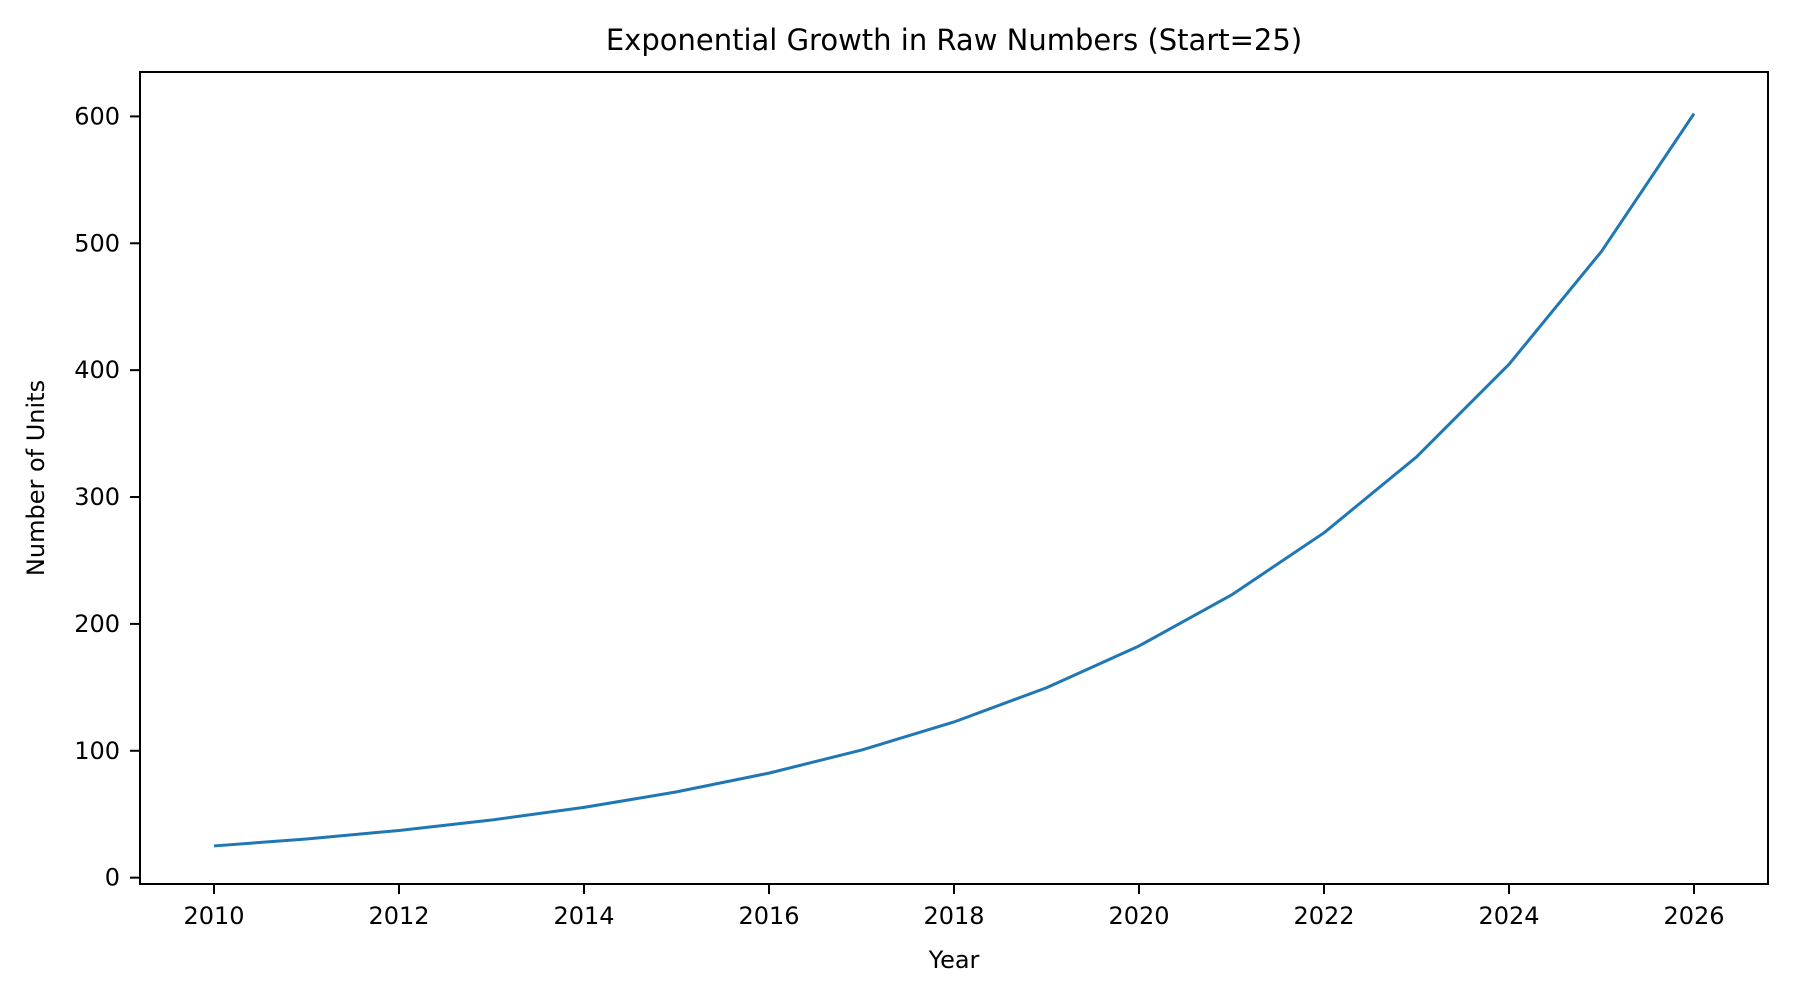 The image size is (1800, 1000). I want to click on y-tick-label: 100, so click(97, 751).